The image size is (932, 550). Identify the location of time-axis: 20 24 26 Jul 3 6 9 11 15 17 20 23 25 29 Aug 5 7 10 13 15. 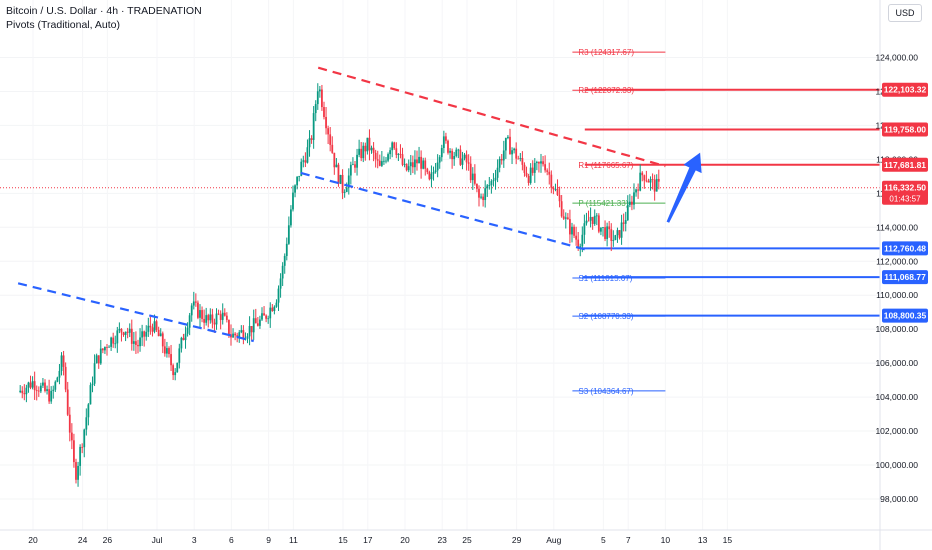
(466, 537).